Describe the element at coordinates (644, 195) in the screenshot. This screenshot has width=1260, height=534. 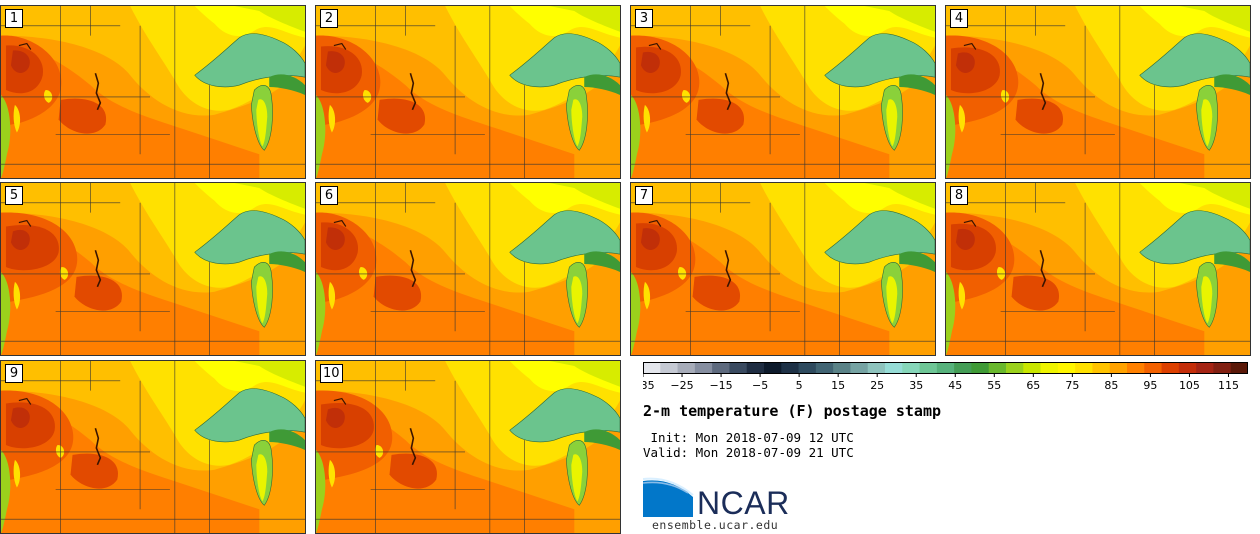
I see `member-label: 7` at that location.